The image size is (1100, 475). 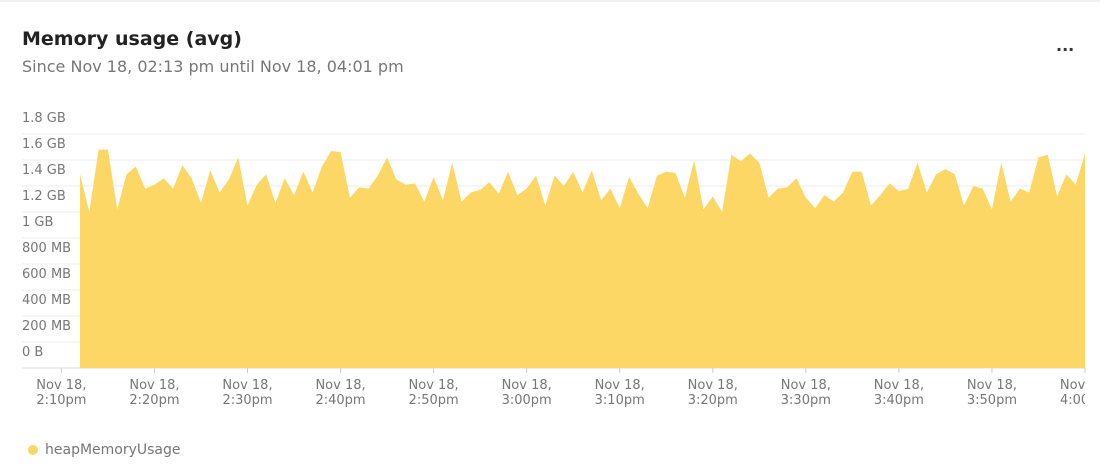 What do you see at coordinates (61, 393) in the screenshot?
I see `x-tick-label: Nov 18, 2:10pm` at bounding box center [61, 393].